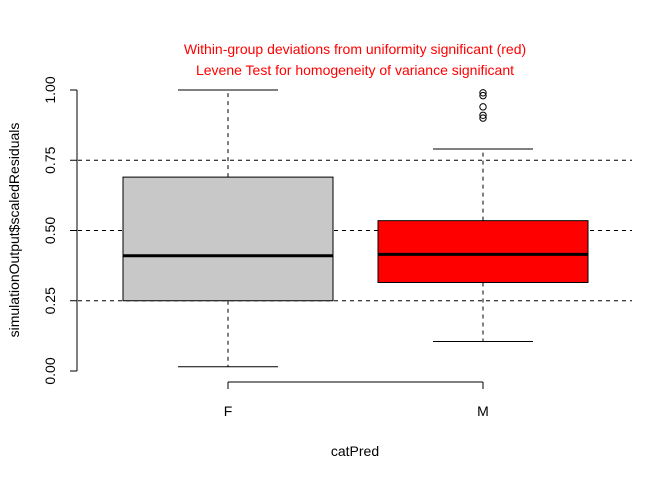  What do you see at coordinates (483, 411) in the screenshot?
I see `x-tick-label: M` at bounding box center [483, 411].